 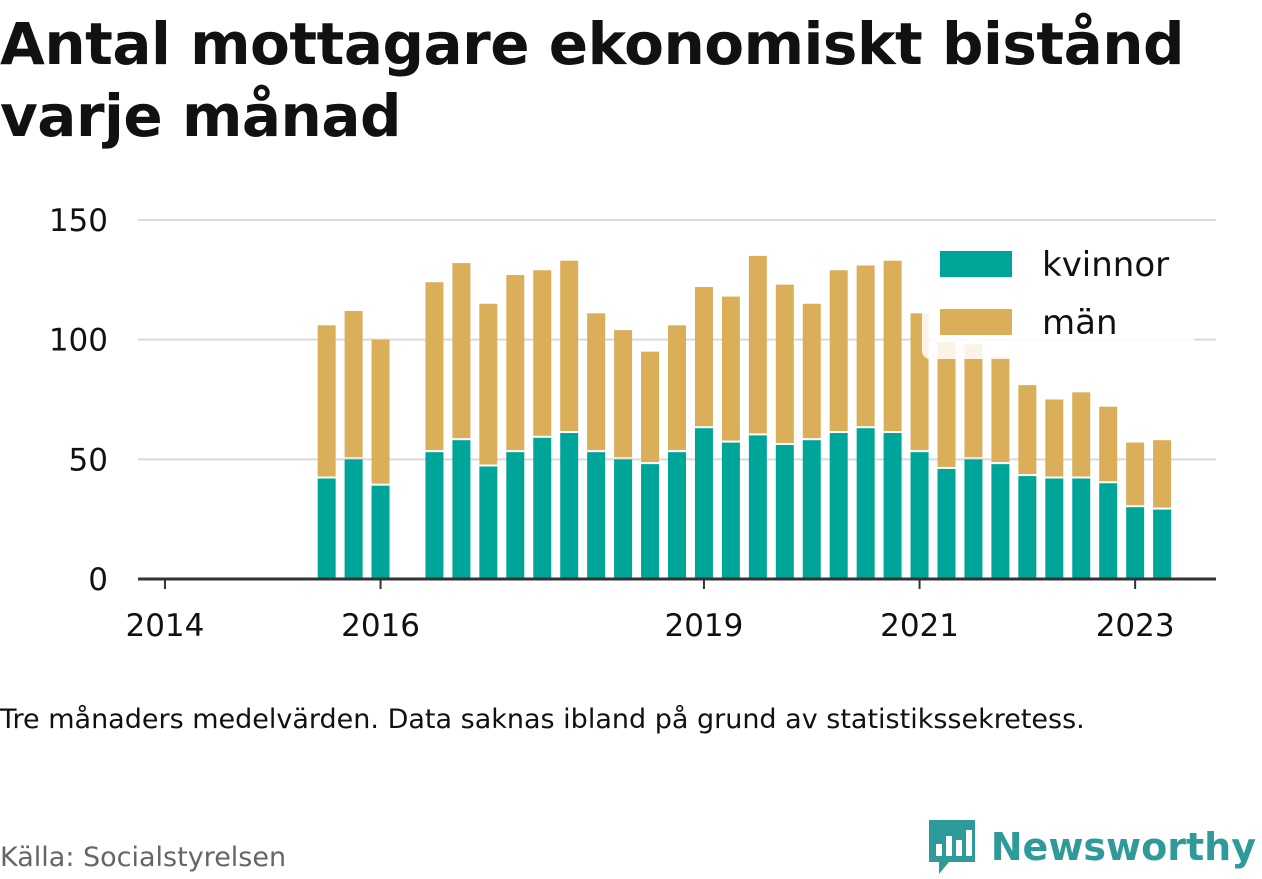 I want to click on legend: kvinnor män, so click(x=1058, y=297).